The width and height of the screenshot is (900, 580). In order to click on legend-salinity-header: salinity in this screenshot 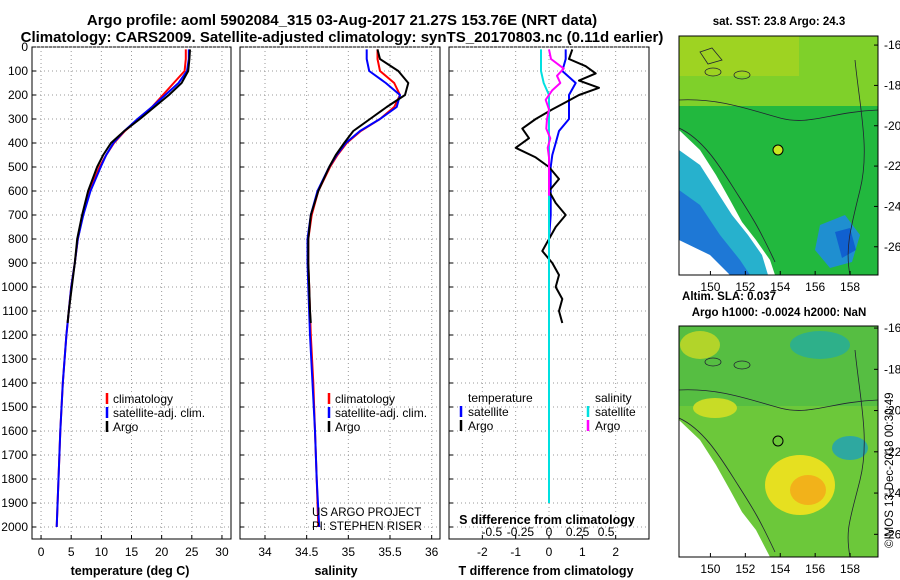, I will do `click(613, 398)`.